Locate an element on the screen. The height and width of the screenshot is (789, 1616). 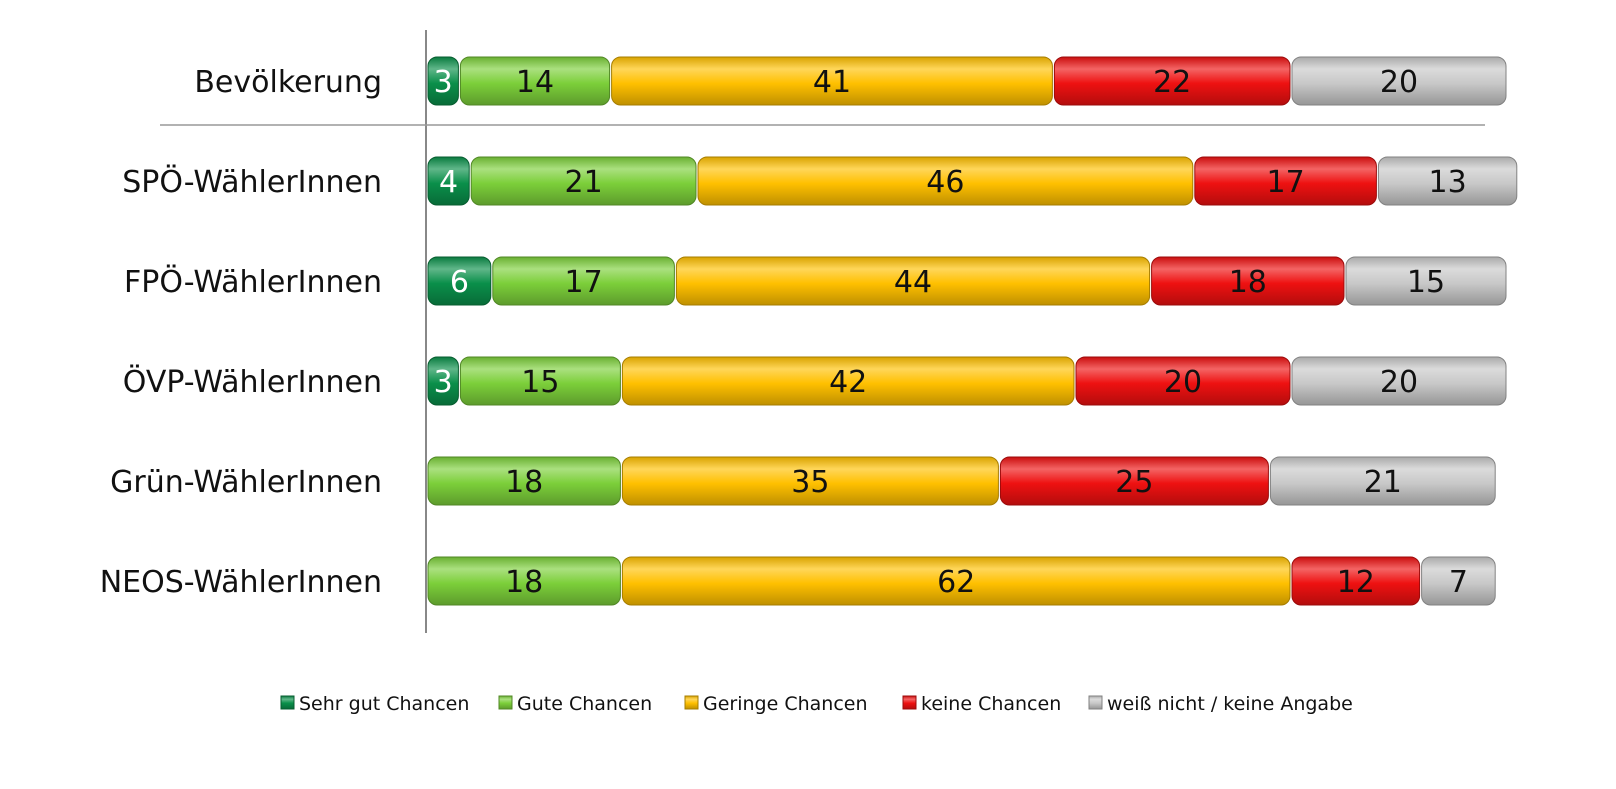
data-label-spoe-waehlerinnen-gute-chancen: 21 is located at coordinates (584, 182).